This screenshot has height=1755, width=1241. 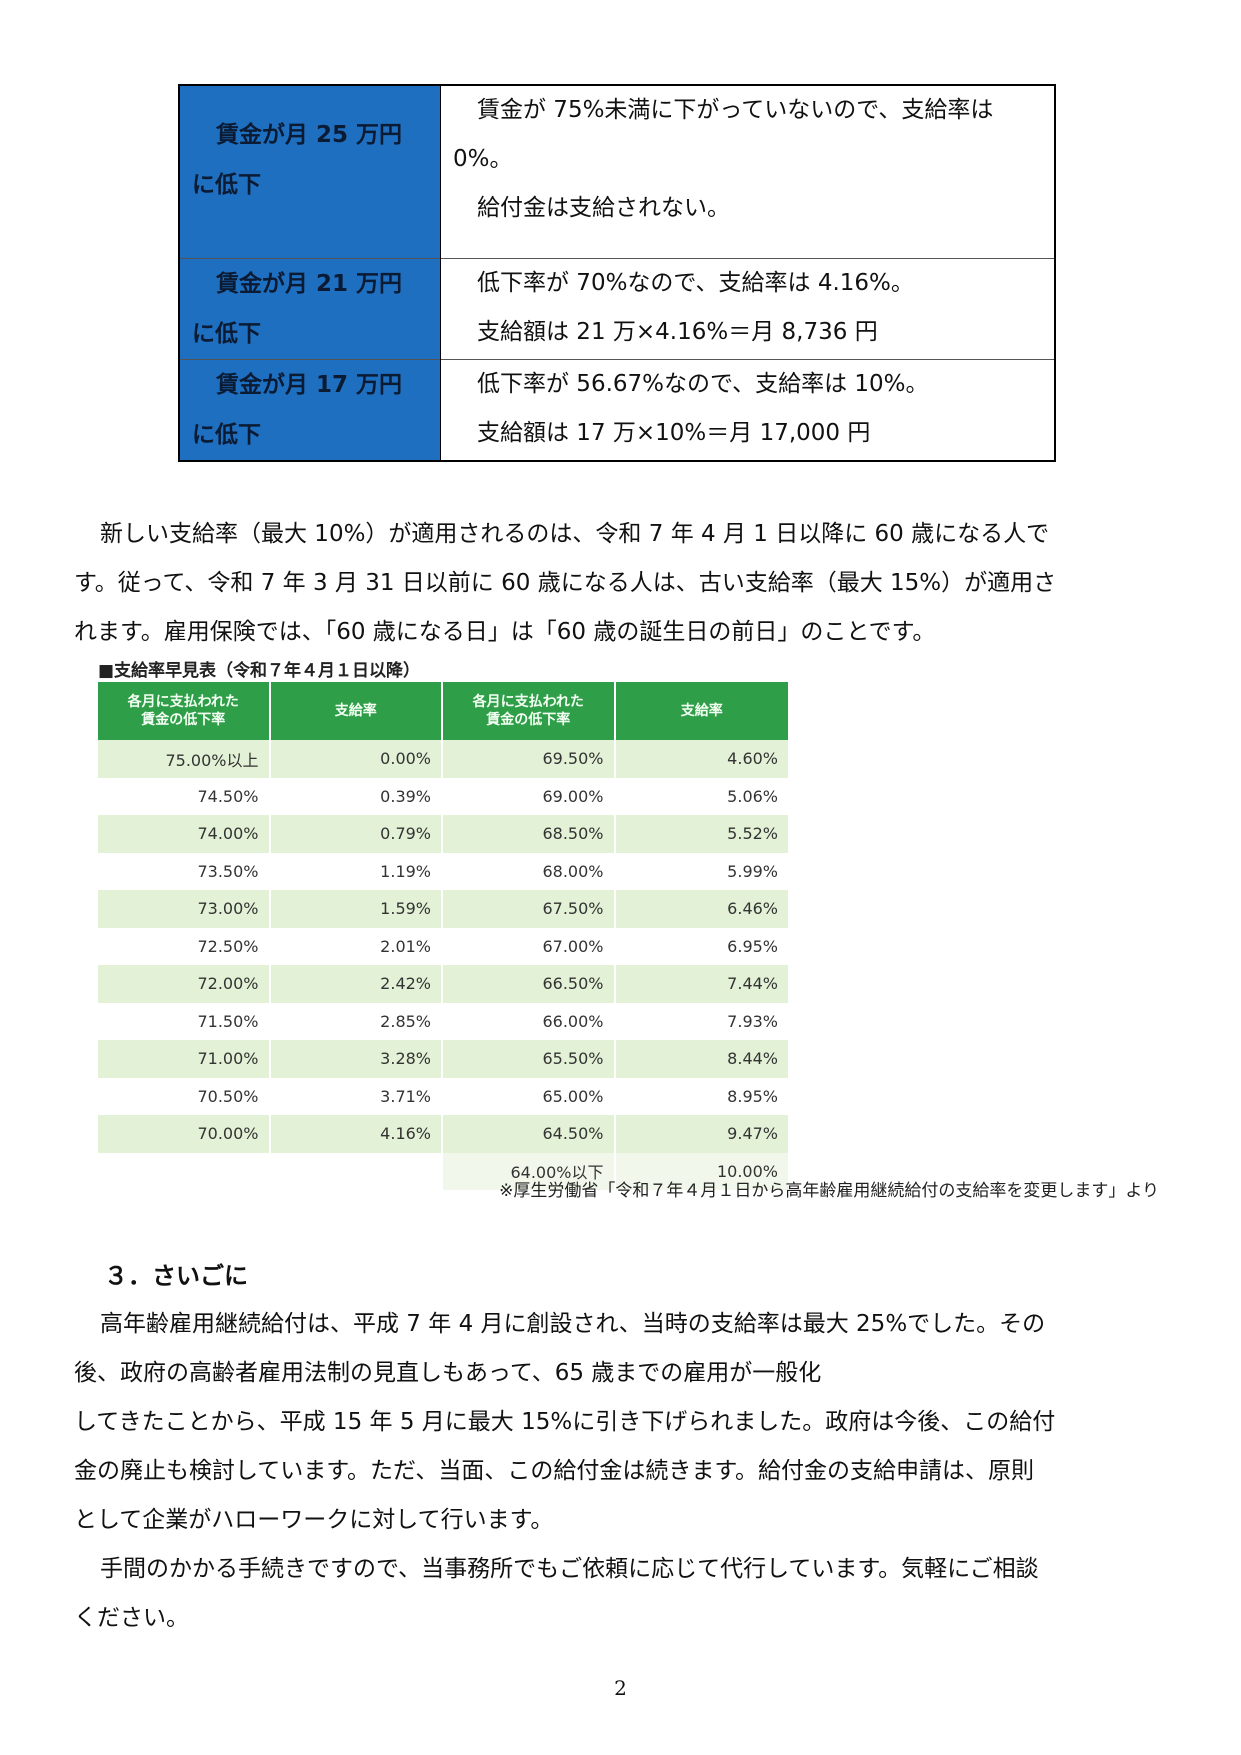 I want to click on rate-table-row: 75.00%以上 0.00% 69.50% 4.60%, so click(x=443, y=759).